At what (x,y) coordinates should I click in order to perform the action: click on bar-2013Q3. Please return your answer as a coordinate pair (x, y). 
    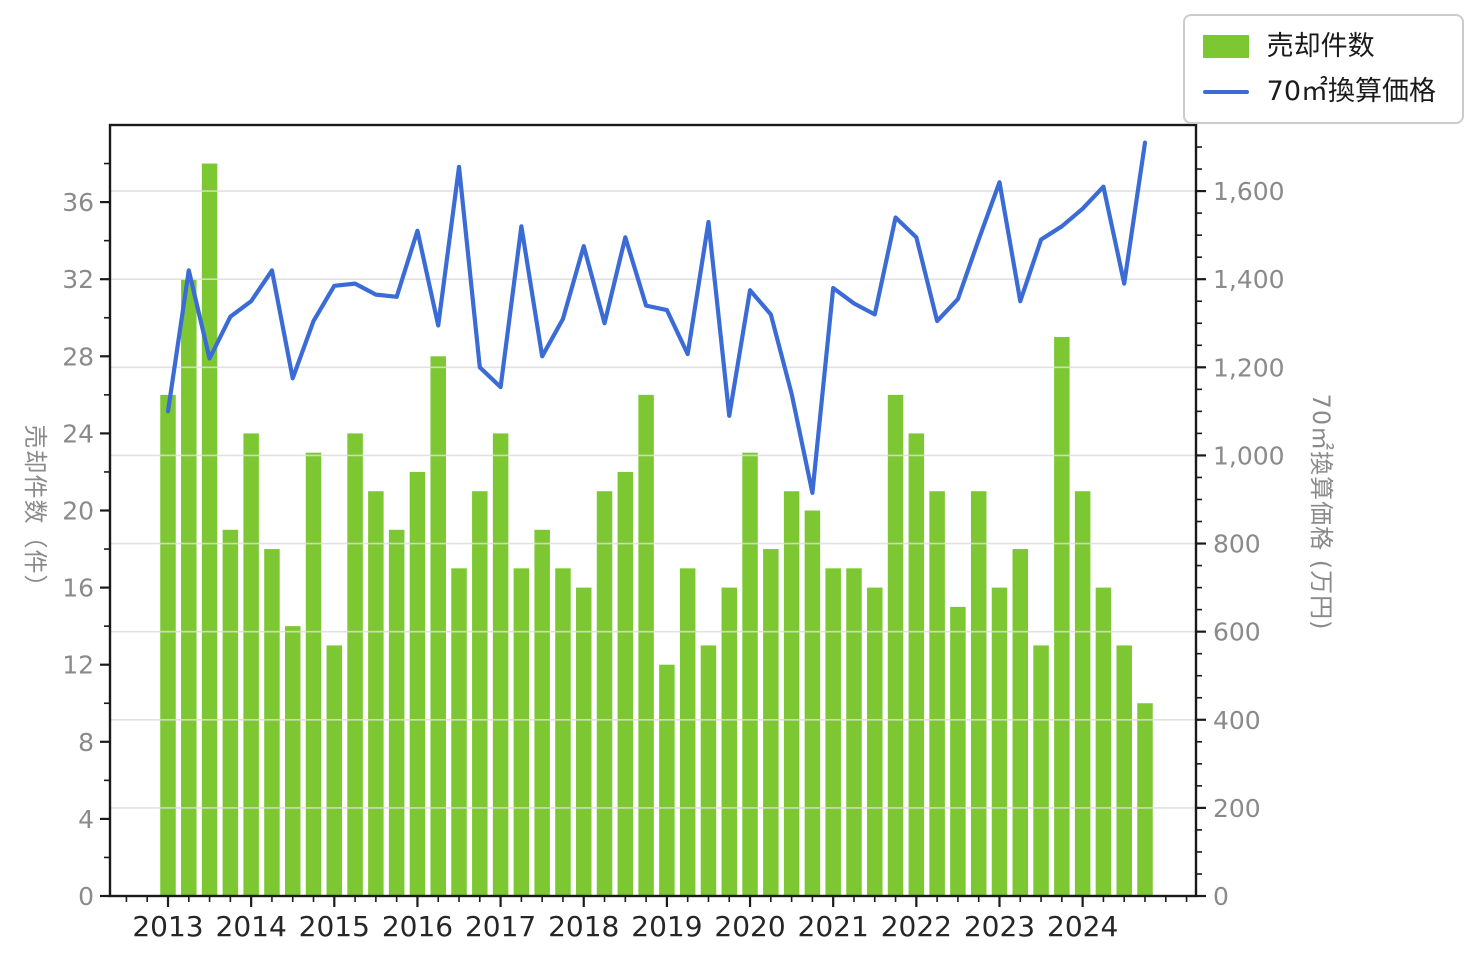
    Looking at the image, I should click on (209, 530).